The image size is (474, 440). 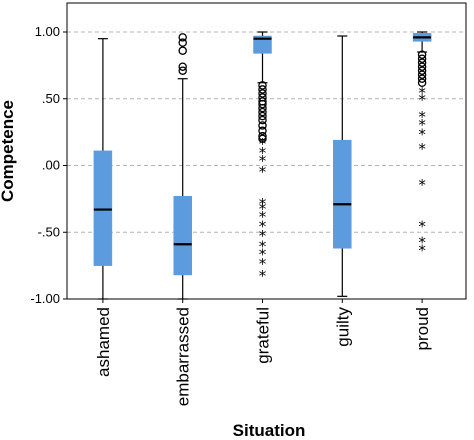 What do you see at coordinates (263, 335) in the screenshot?
I see `x-tick-label: grateful` at bounding box center [263, 335].